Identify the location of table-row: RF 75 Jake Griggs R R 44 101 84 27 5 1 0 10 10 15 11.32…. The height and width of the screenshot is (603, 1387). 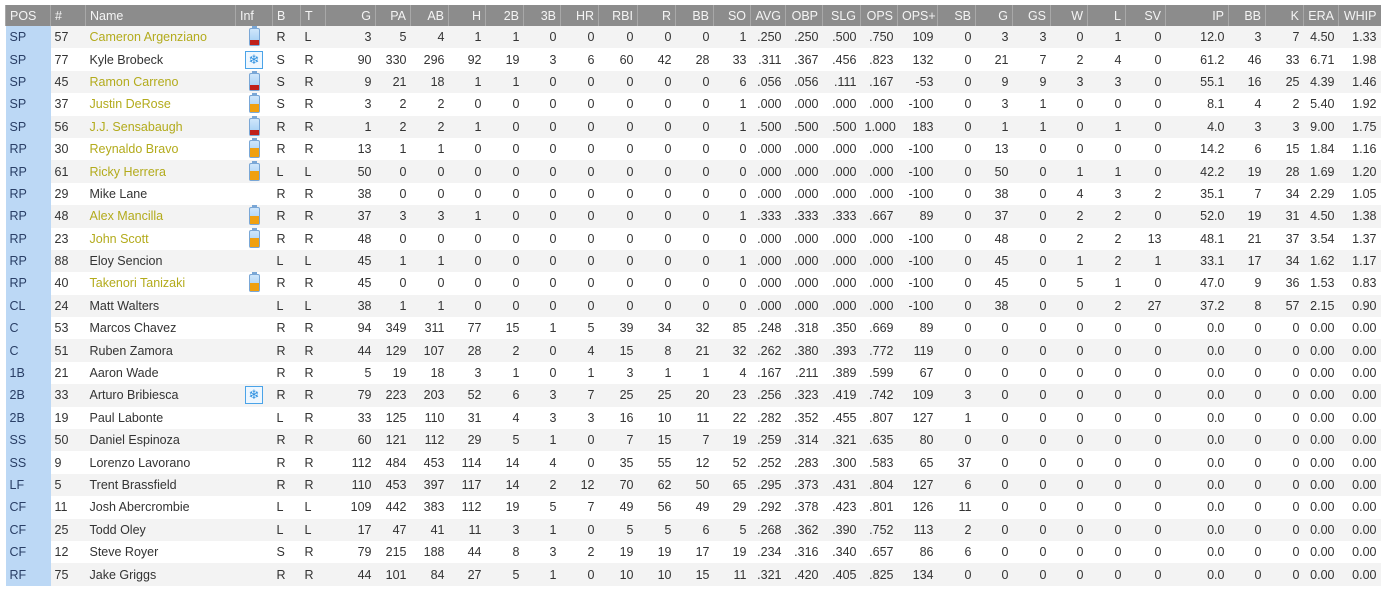
(693, 574).